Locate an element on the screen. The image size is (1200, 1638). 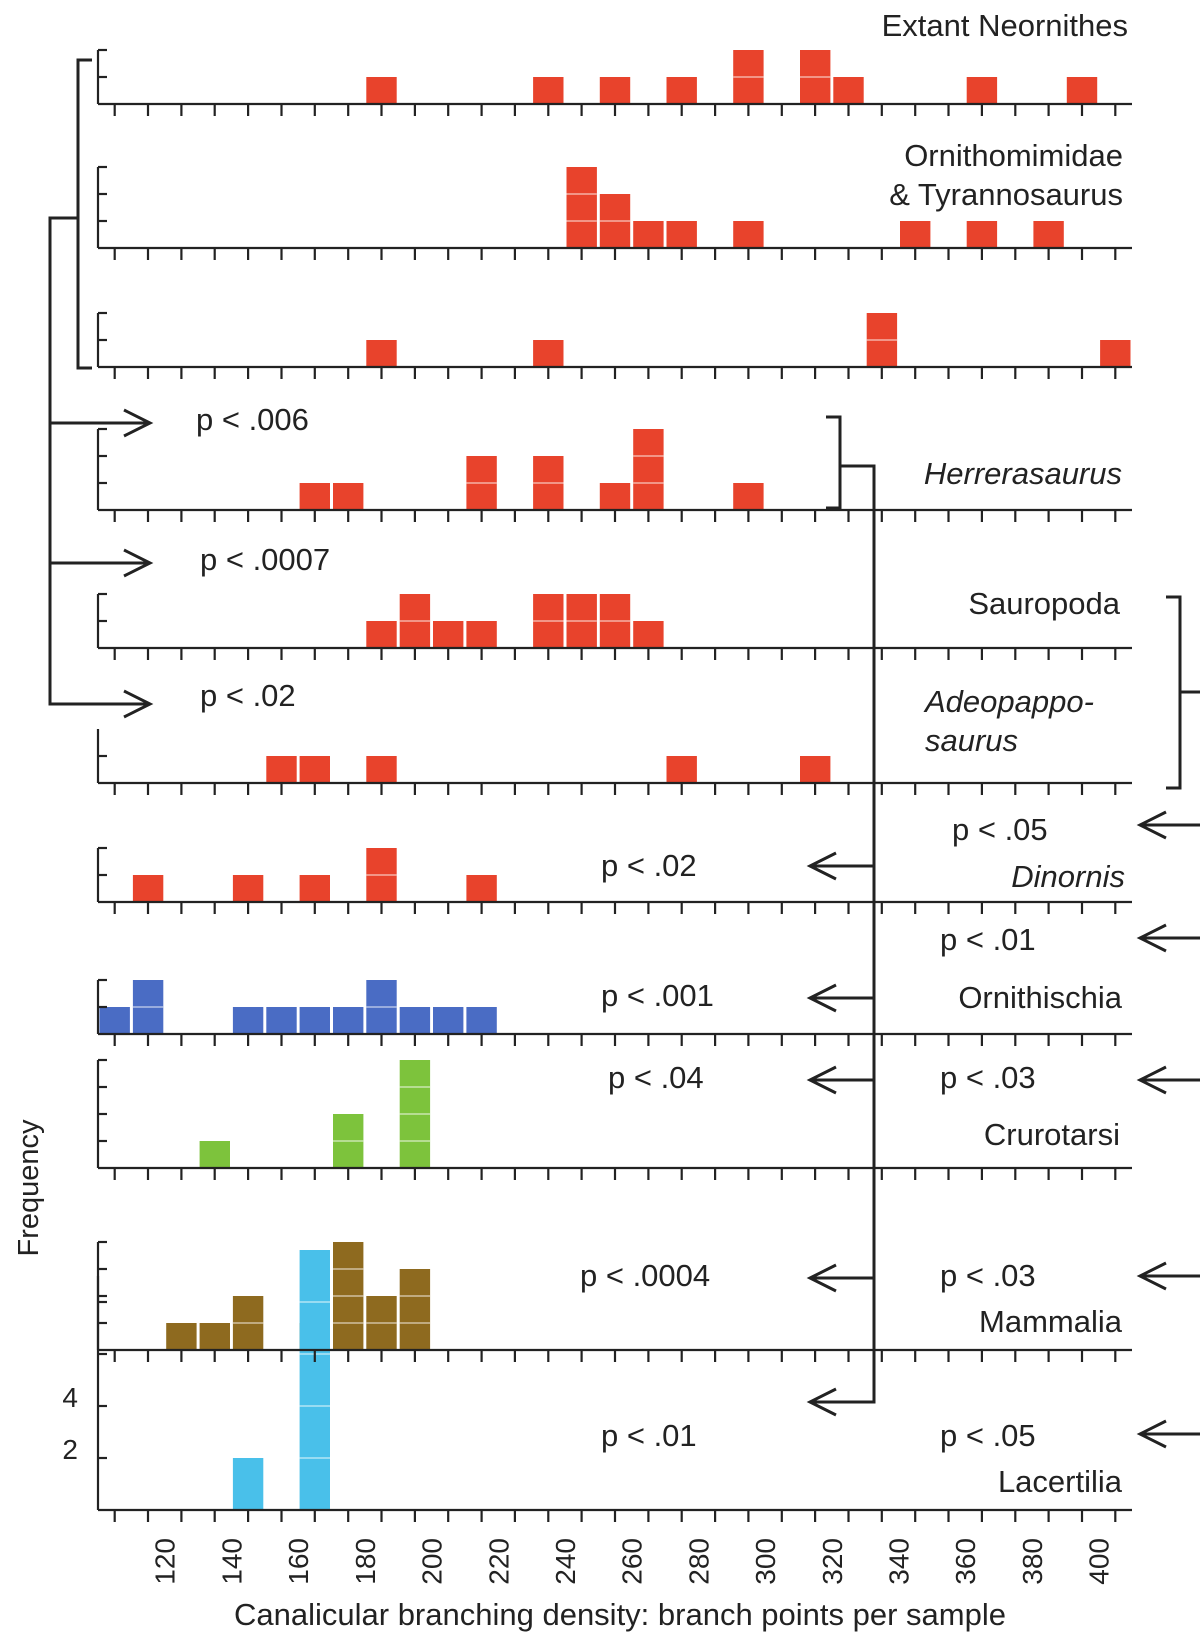
p-value-right: p < .01 is located at coordinates (988, 939).